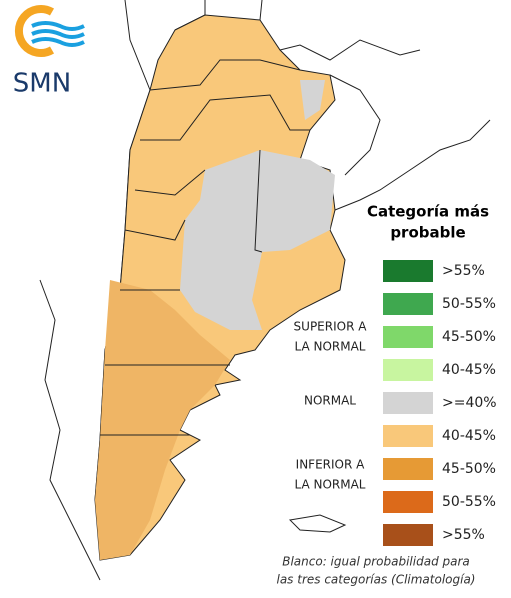 The width and height of the screenshot is (511, 598). What do you see at coordinates (375, 580) in the screenshot?
I see `footnote: las tres categorías (Climatología)` at bounding box center [375, 580].